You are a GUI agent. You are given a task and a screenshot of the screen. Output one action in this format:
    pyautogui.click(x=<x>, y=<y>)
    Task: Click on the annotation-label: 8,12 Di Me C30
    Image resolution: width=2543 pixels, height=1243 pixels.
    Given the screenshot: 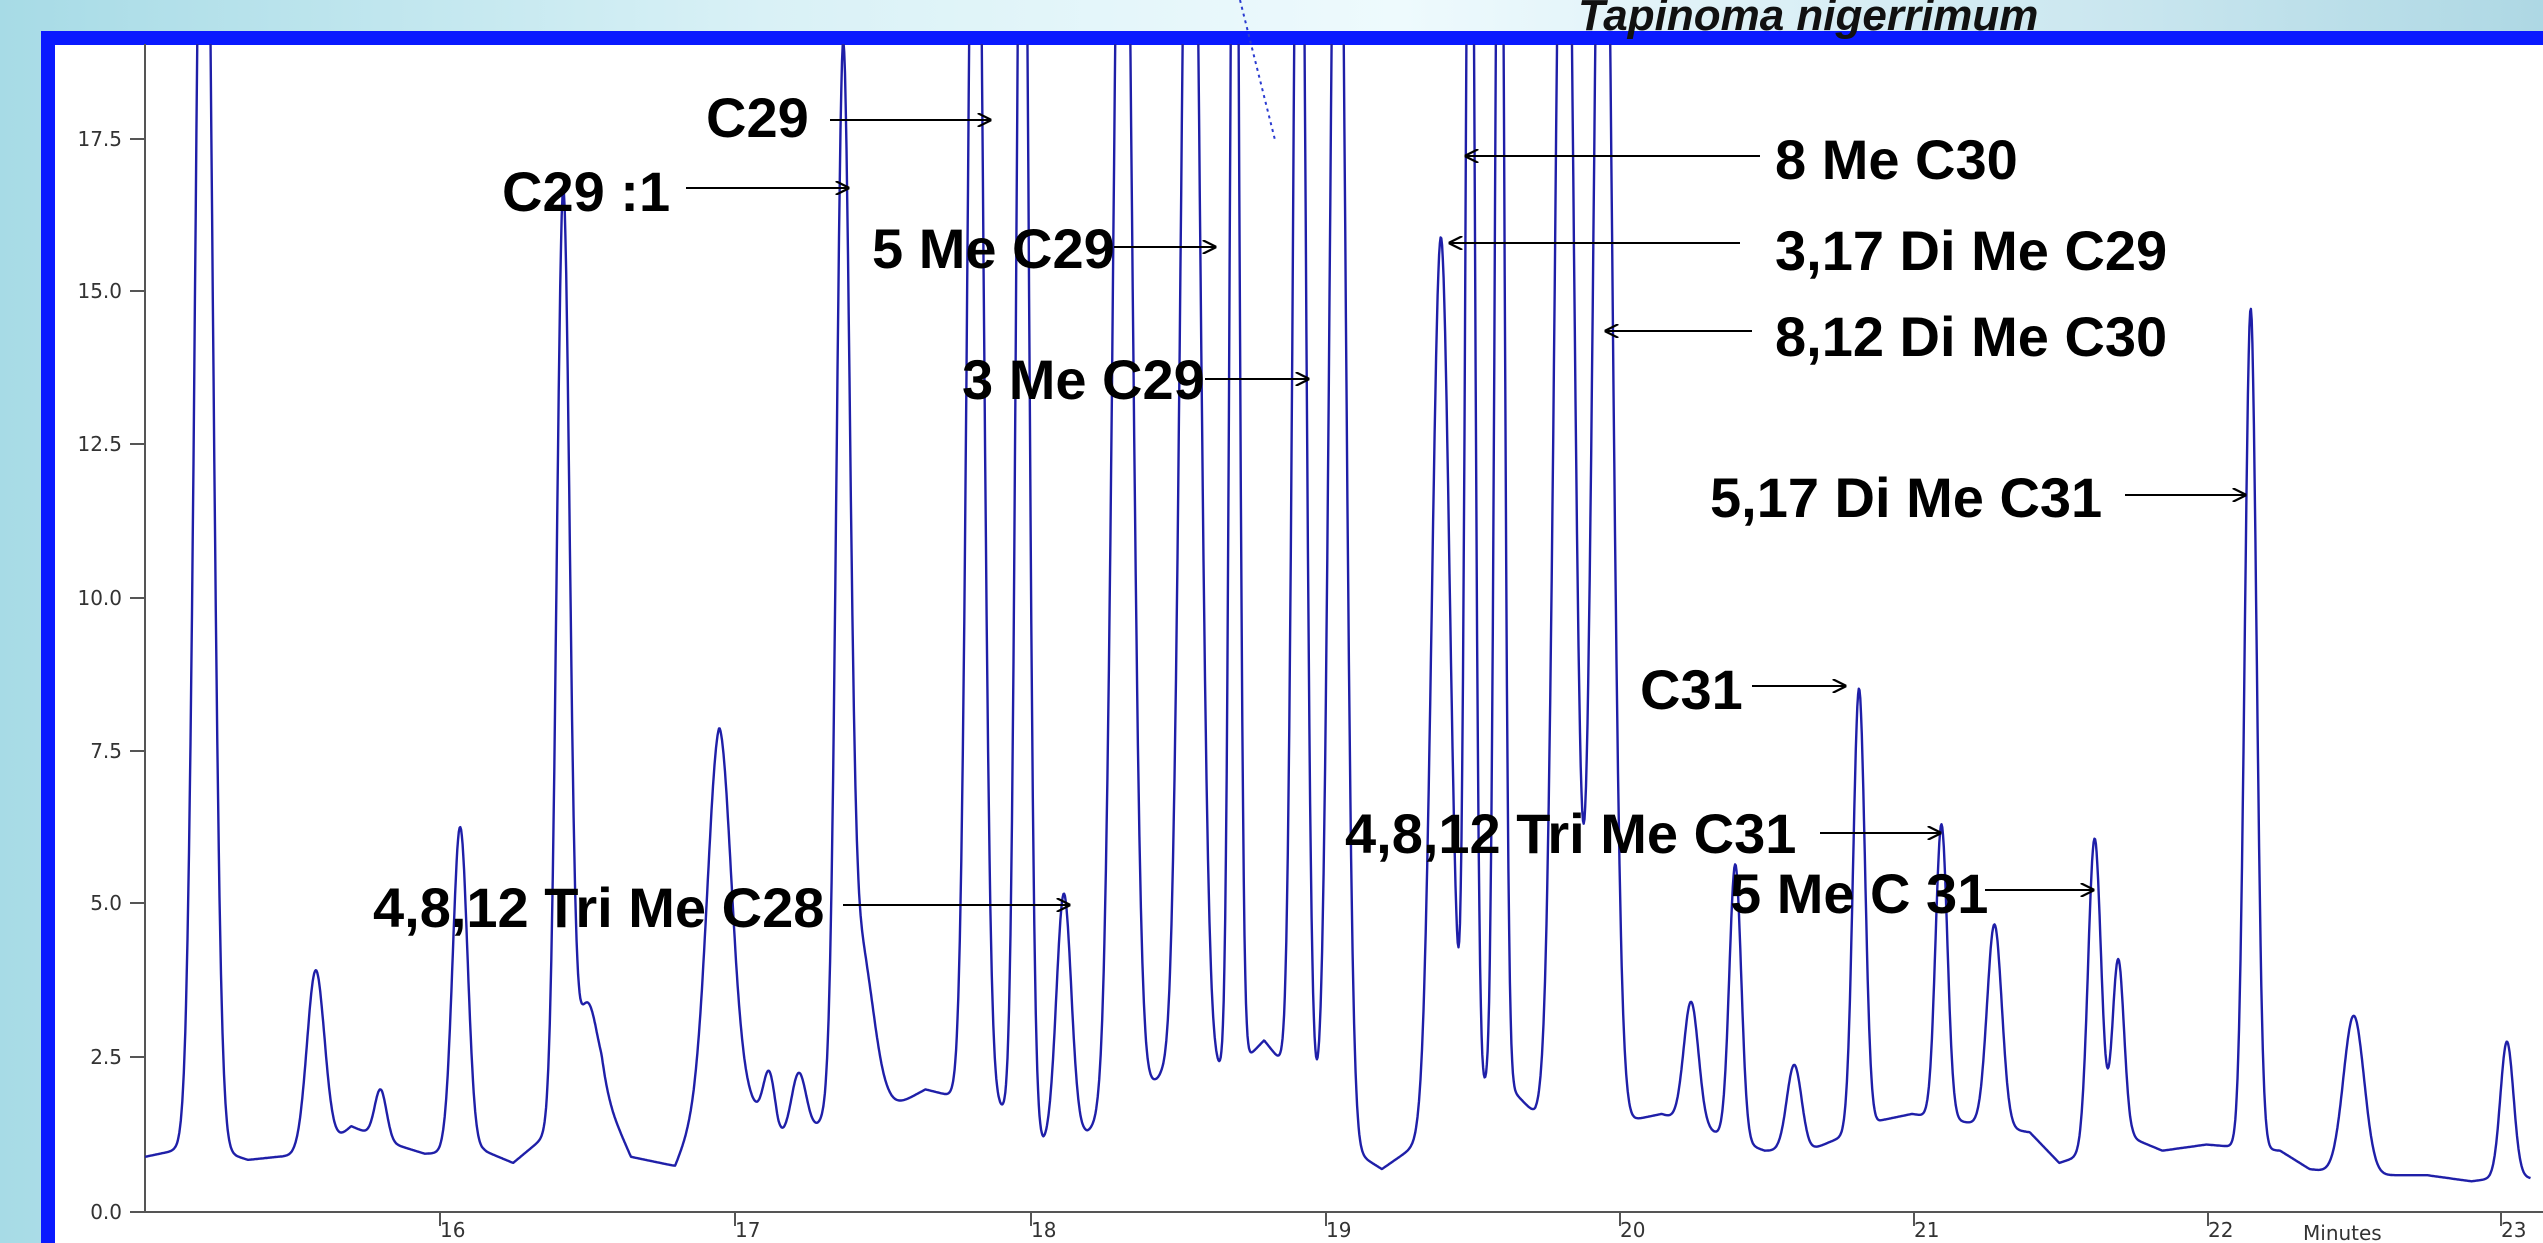 What is the action you would take?
    pyautogui.click(x=1971, y=336)
    